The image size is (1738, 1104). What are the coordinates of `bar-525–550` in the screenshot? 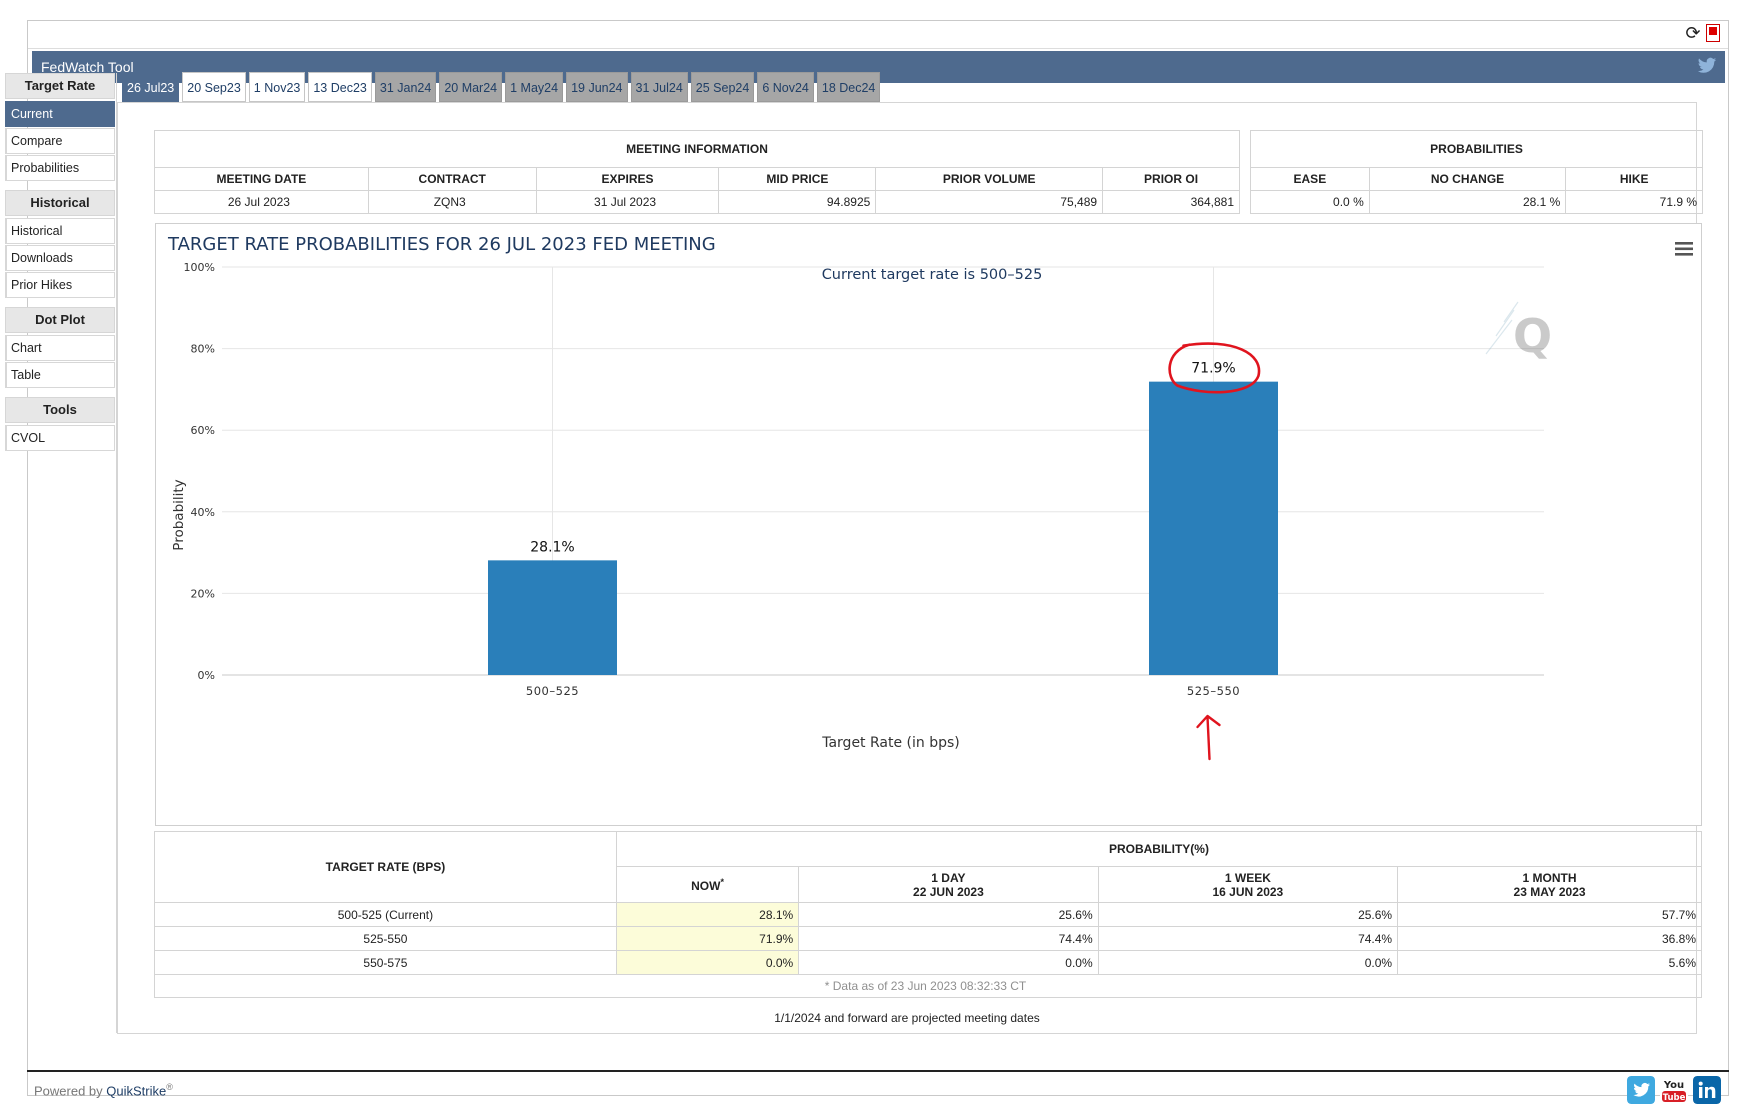 It's located at (1213, 528).